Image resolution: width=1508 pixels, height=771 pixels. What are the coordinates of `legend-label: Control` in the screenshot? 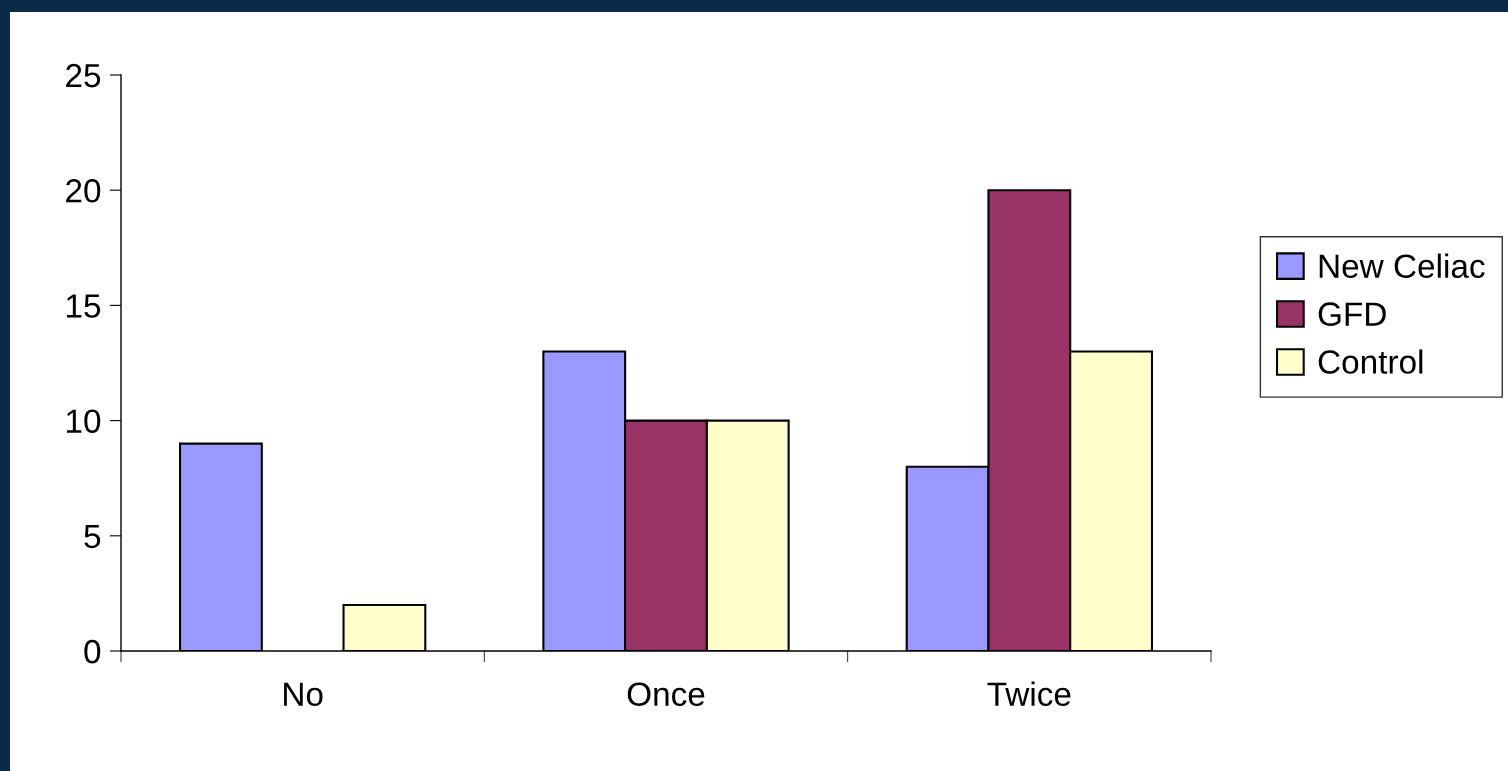 It's located at (1370, 361).